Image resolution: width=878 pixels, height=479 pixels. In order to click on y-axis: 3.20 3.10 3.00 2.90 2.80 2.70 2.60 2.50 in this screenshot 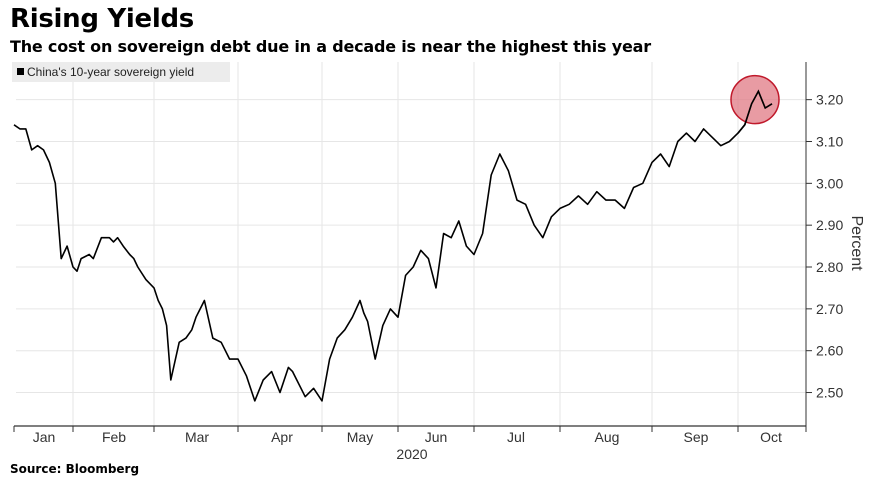, I will do `click(824, 244)`.